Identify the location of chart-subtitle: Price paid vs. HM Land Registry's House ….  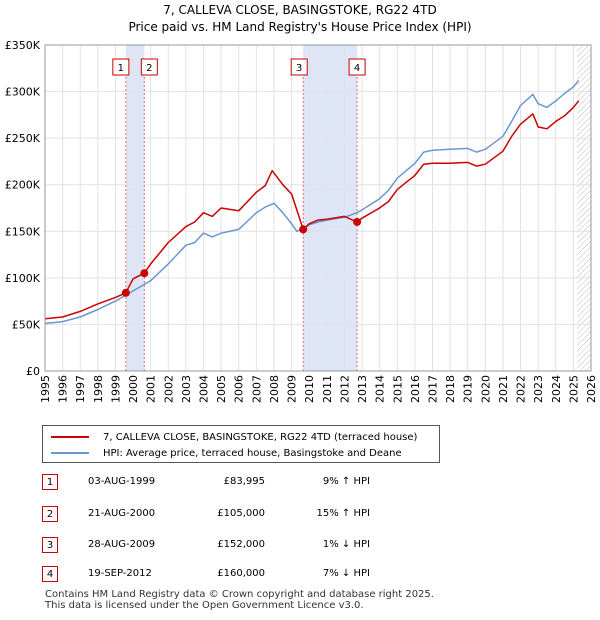
(300, 27).